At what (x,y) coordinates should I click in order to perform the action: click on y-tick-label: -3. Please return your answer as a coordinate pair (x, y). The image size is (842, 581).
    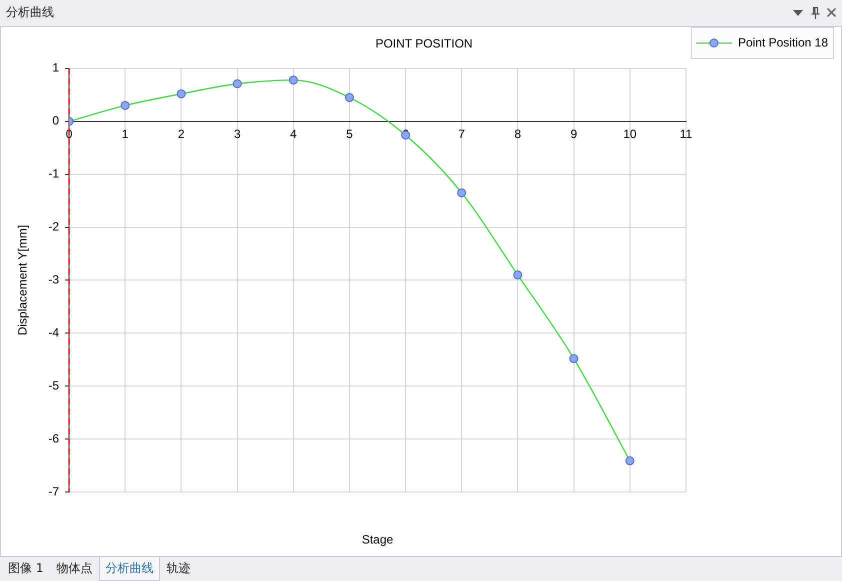
    Looking at the image, I should click on (54, 279).